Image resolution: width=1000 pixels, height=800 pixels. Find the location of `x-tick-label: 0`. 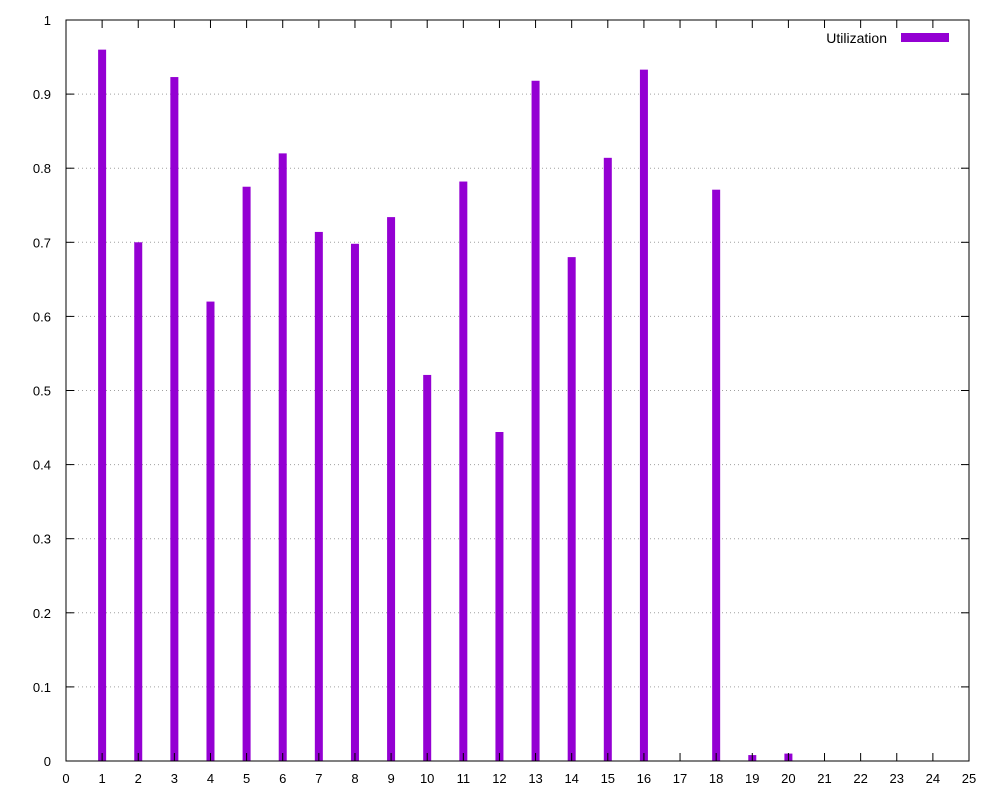

x-tick-label: 0 is located at coordinates (65, 778).